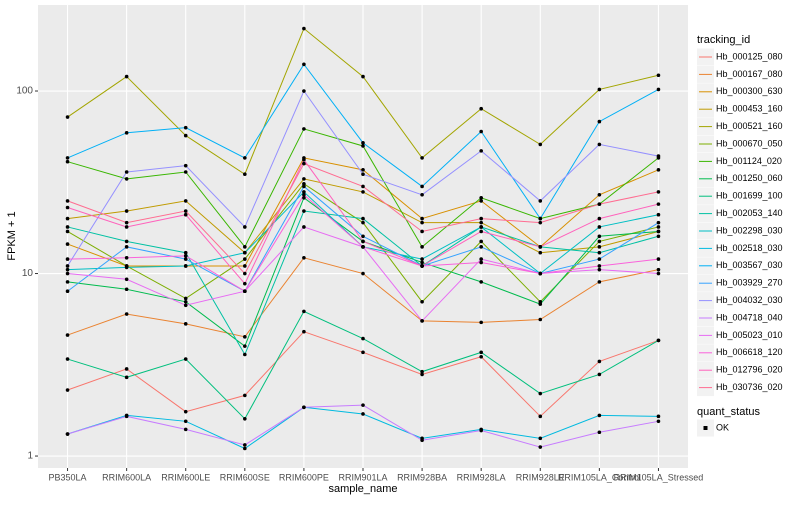 This screenshot has height=505, width=800. What do you see at coordinates (749, 317) in the screenshot?
I see `legend-label: Hb_004718_040` at bounding box center [749, 317].